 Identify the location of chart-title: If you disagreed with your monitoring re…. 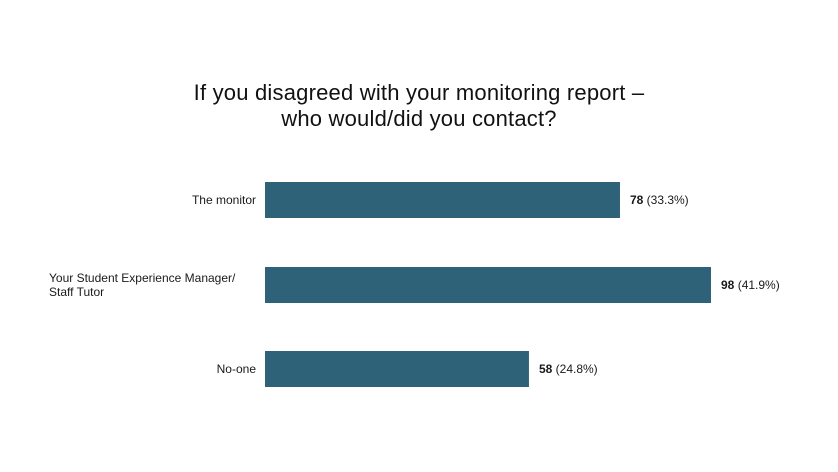
(419, 106).